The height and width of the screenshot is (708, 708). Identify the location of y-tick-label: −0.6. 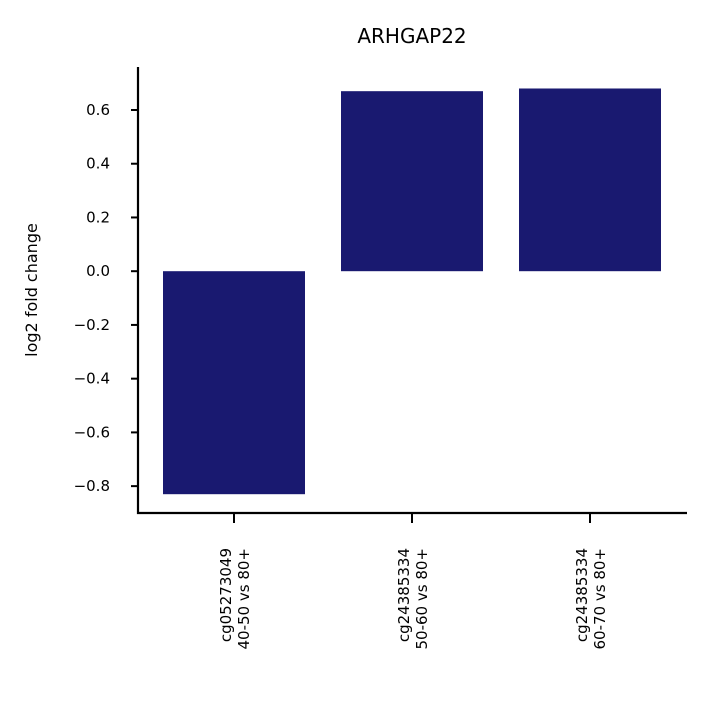
(92, 432).